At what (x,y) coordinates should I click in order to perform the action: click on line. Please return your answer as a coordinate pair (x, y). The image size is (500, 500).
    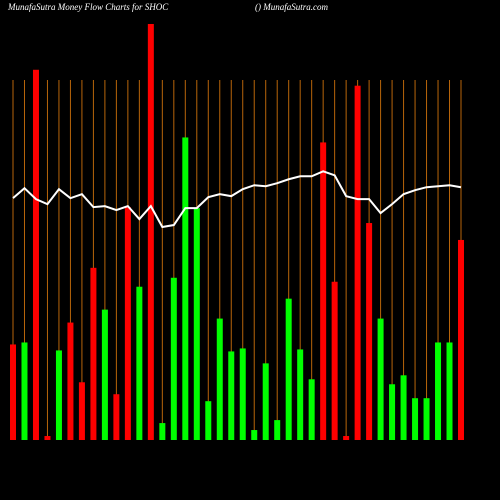
    Looking at the image, I should click on (237, 199).